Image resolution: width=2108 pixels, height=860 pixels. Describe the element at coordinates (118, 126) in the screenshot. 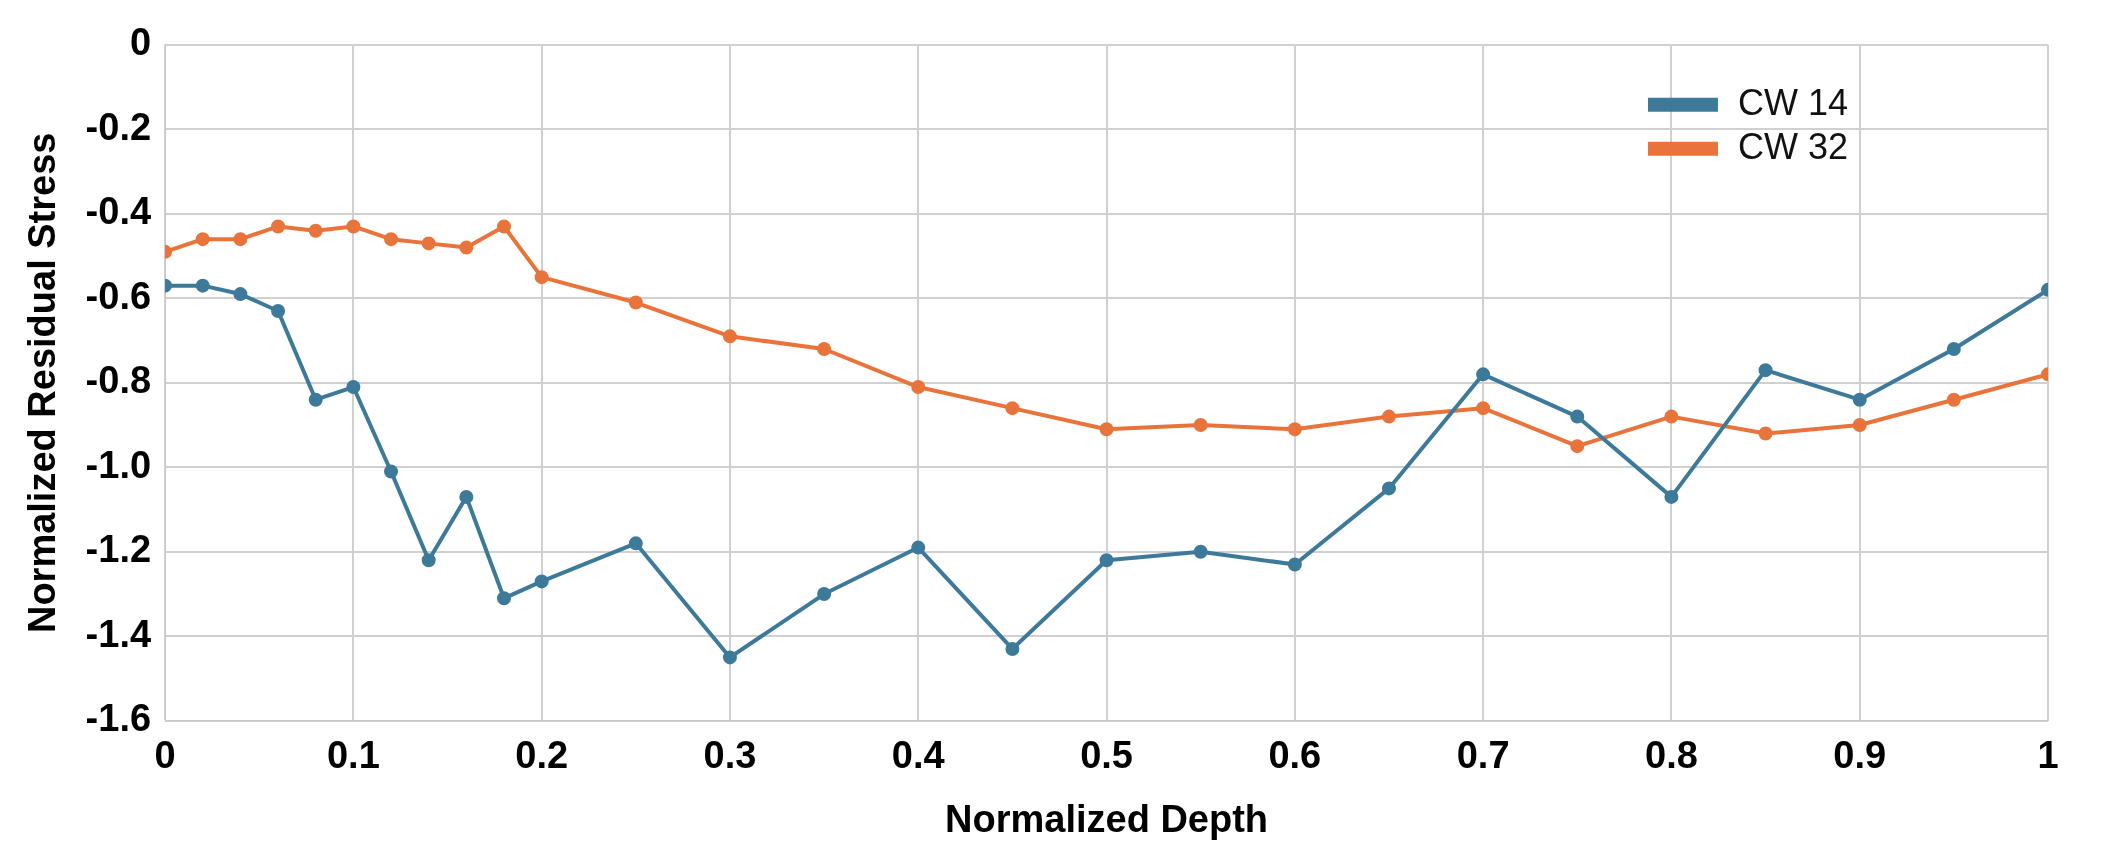

I see `y-tick-label: -0.2` at that location.